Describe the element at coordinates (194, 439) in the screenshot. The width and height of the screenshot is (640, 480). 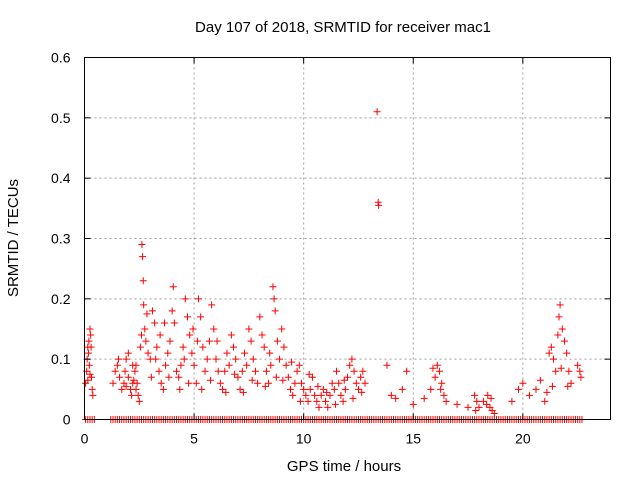
I see `x-tick-label: 5` at that location.